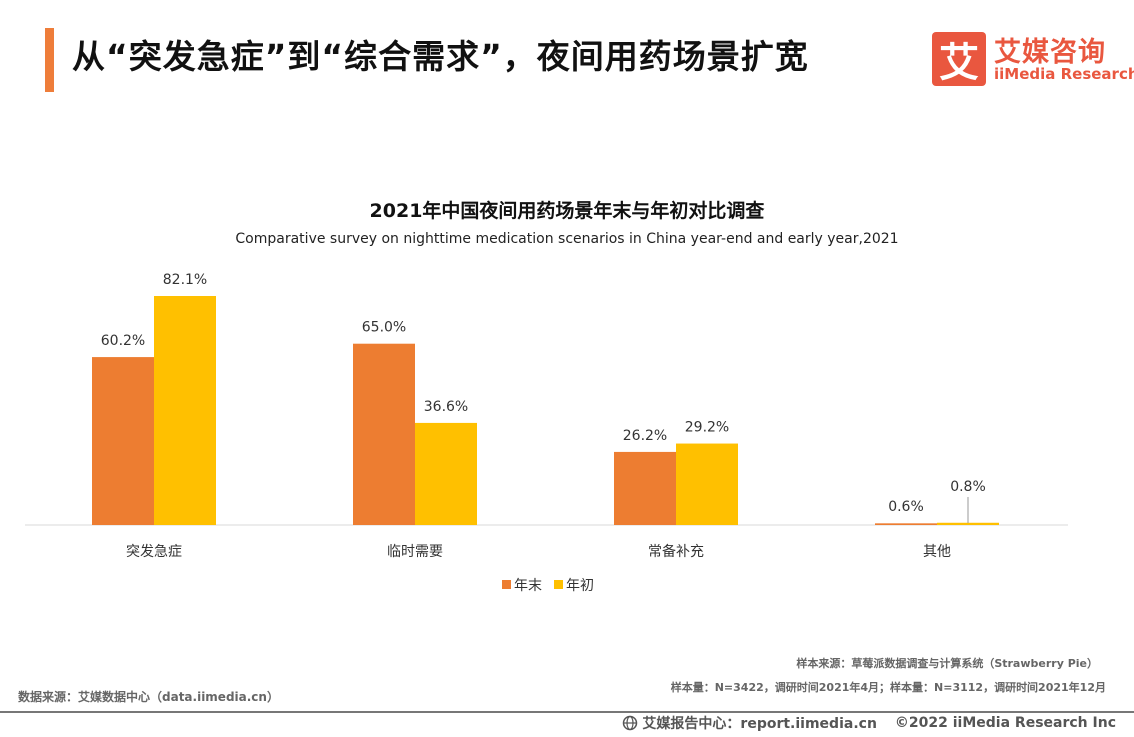 This screenshot has width=1134, height=737. I want to click on data-label: 65.0%, so click(384, 328).